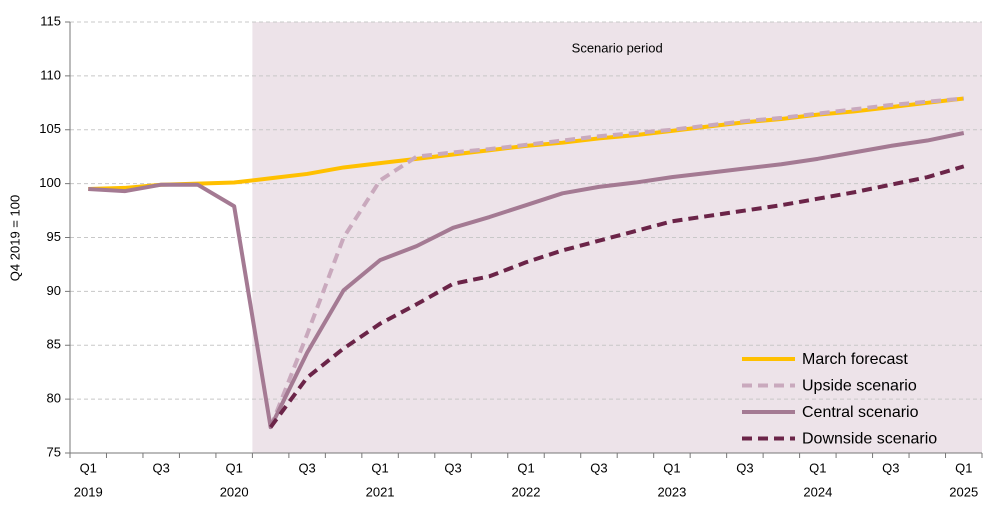 The width and height of the screenshot is (1004, 509). I want to click on x-year-label: 2023, so click(671, 491).